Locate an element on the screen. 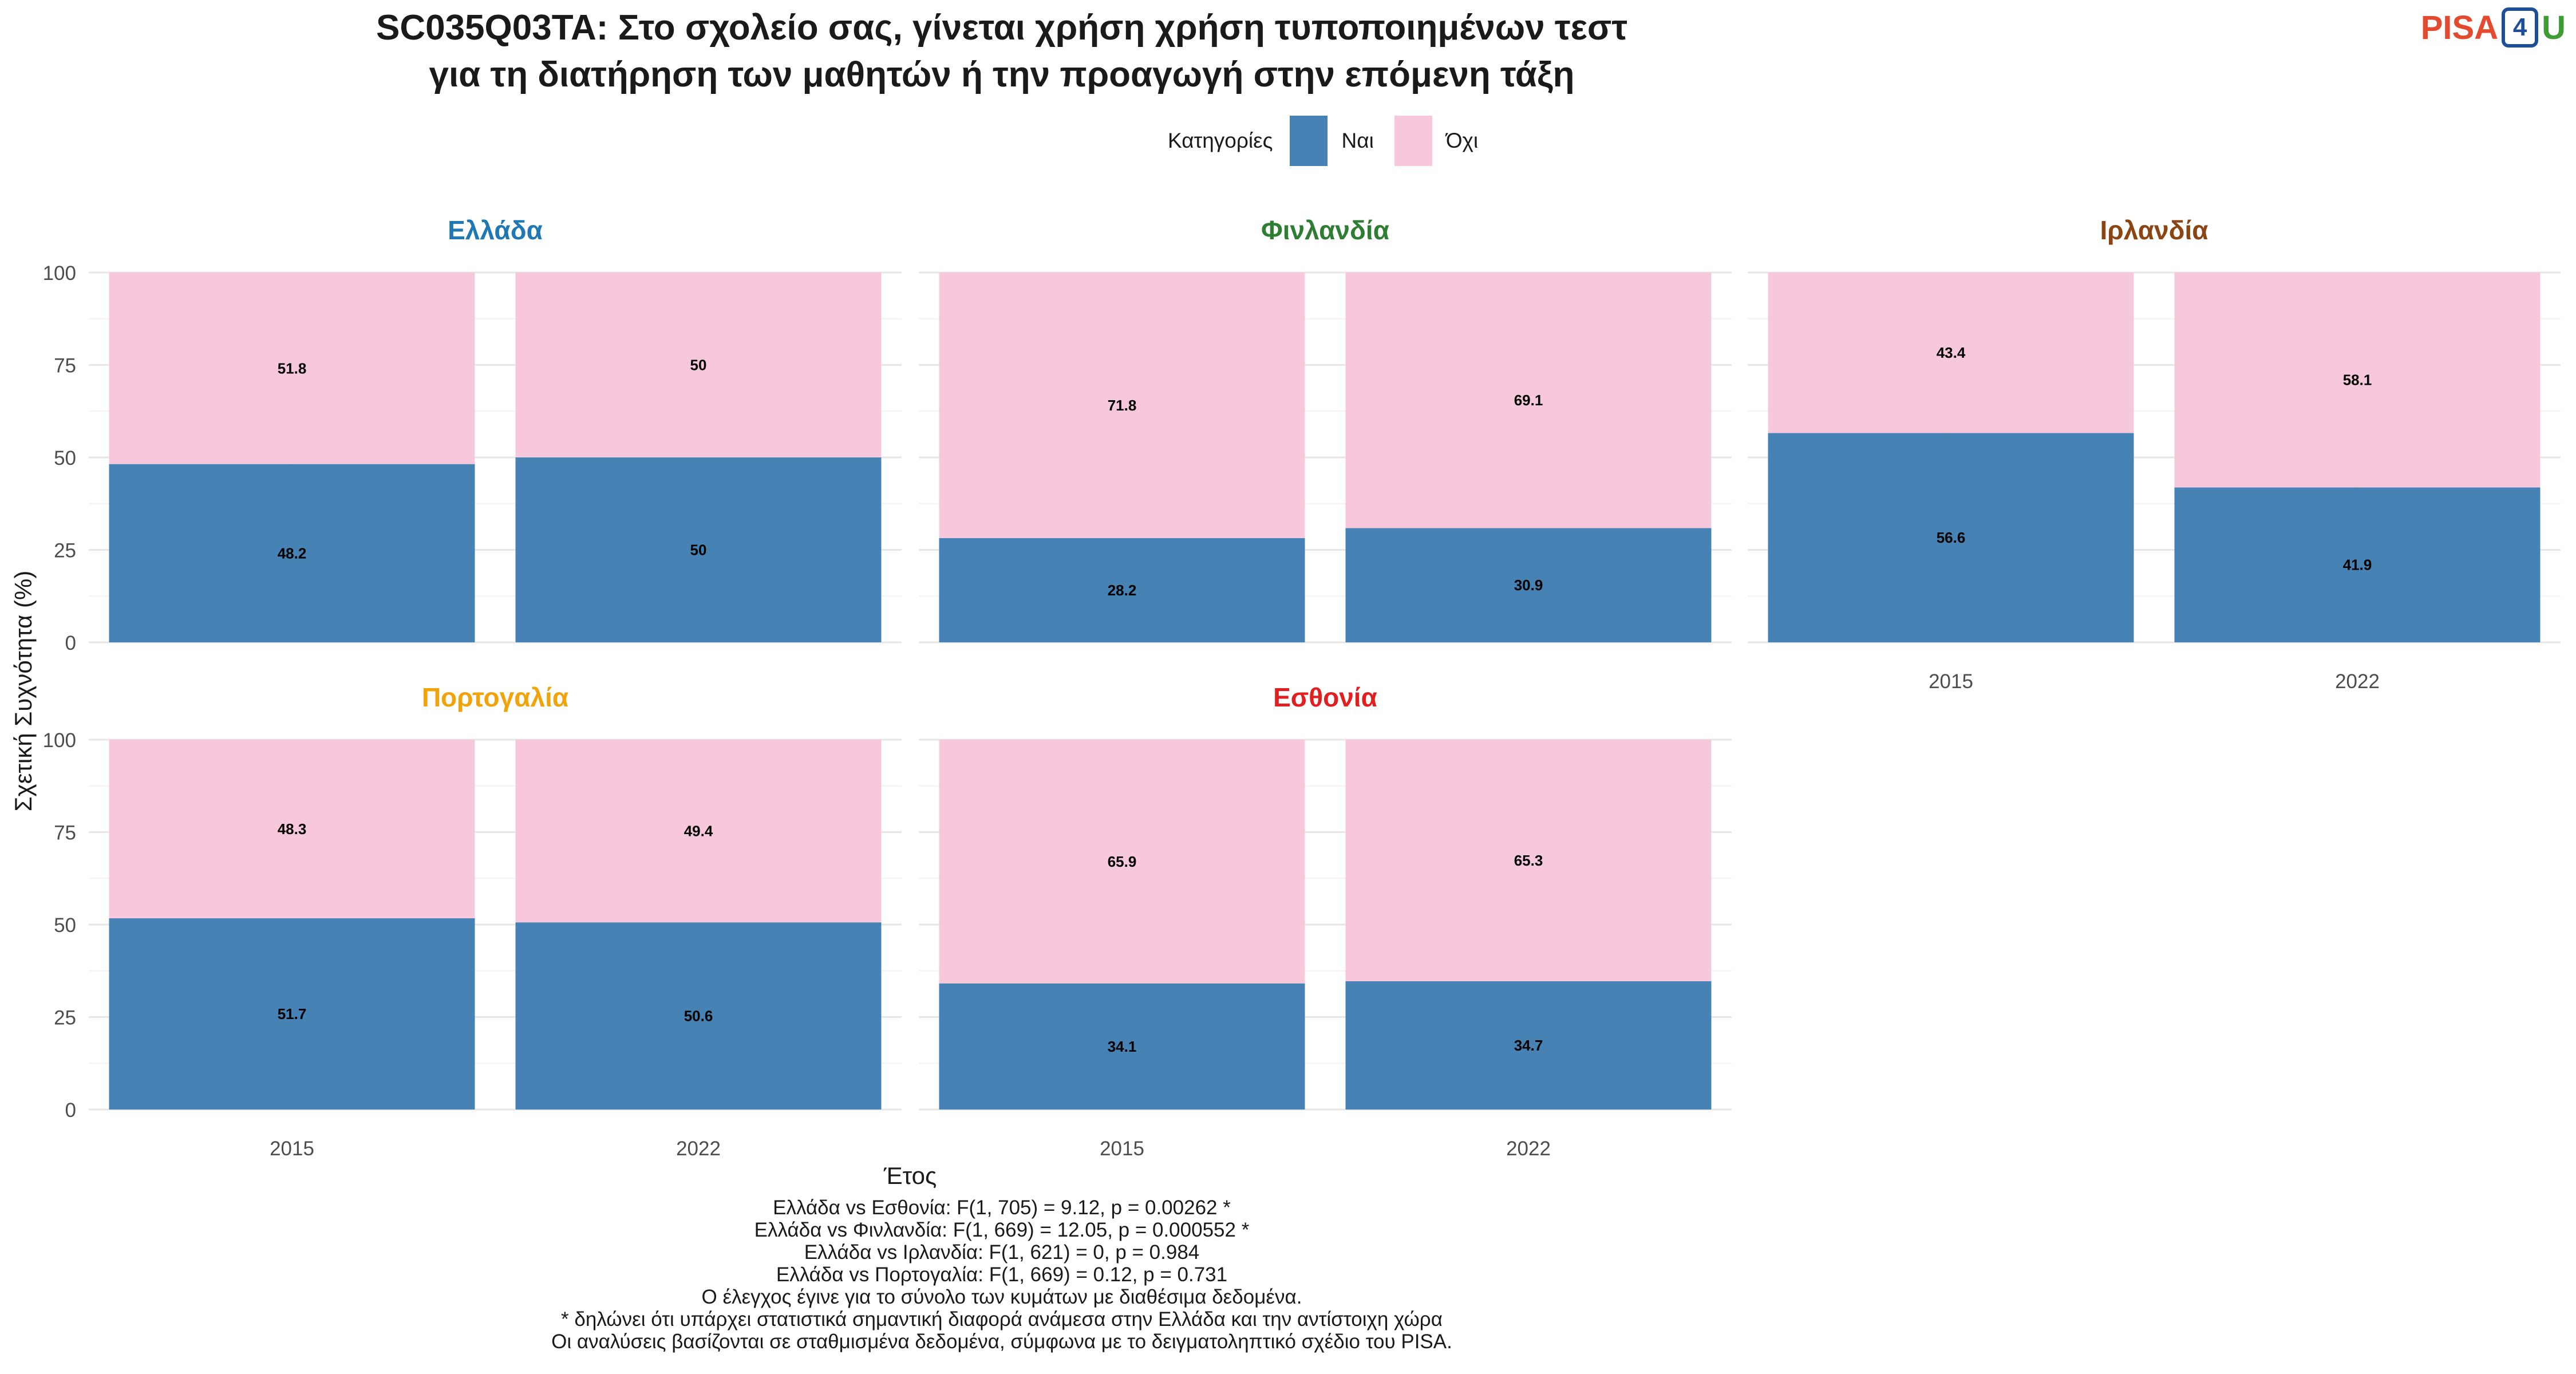 Image resolution: width=2576 pixels, height=1374 pixels. legend-title: Κατηγορίες is located at coordinates (1220, 140).